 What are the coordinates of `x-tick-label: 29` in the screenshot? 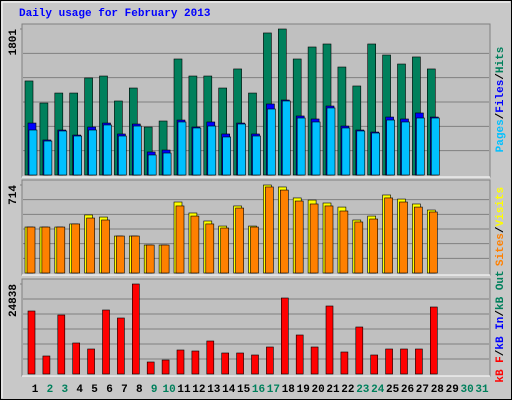 It's located at (452, 390).